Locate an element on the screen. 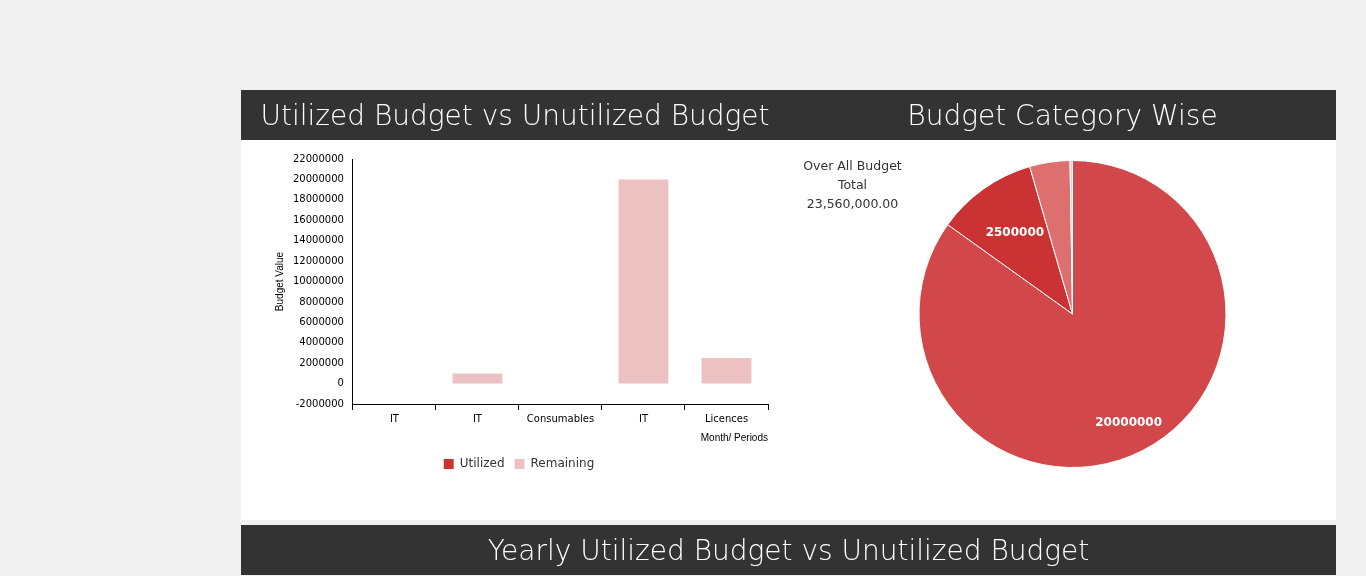  chart-title: Budget Category Wise is located at coordinates (1062, 115).